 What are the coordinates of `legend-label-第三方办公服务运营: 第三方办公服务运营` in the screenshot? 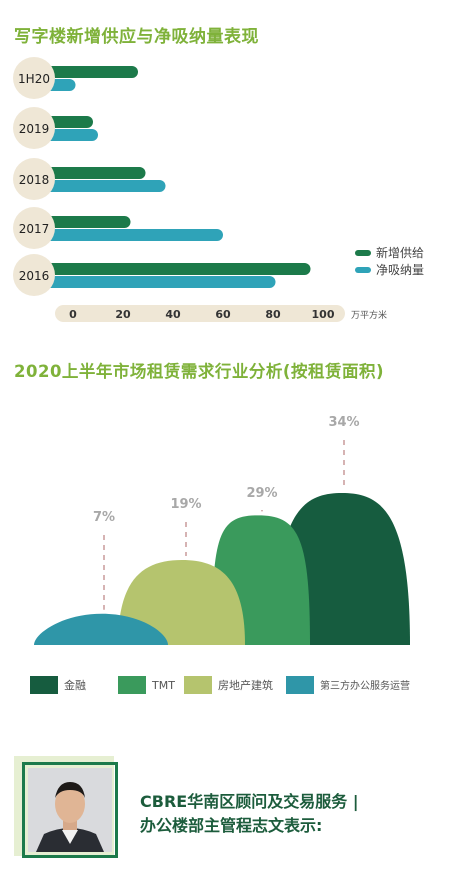 It's located at (365, 685).